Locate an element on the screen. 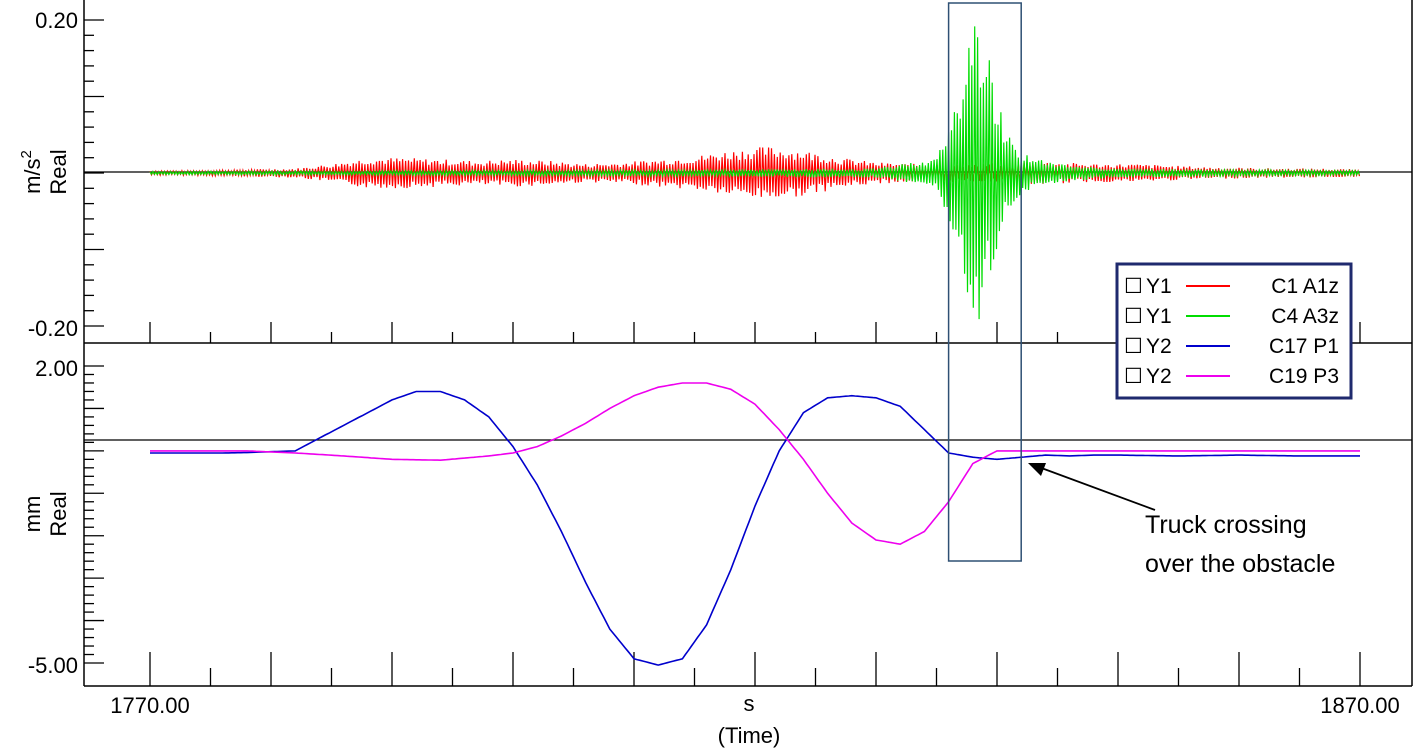 This screenshot has height=752, width=1416. bottom-y-unit: mm is located at coordinates (32, 514).